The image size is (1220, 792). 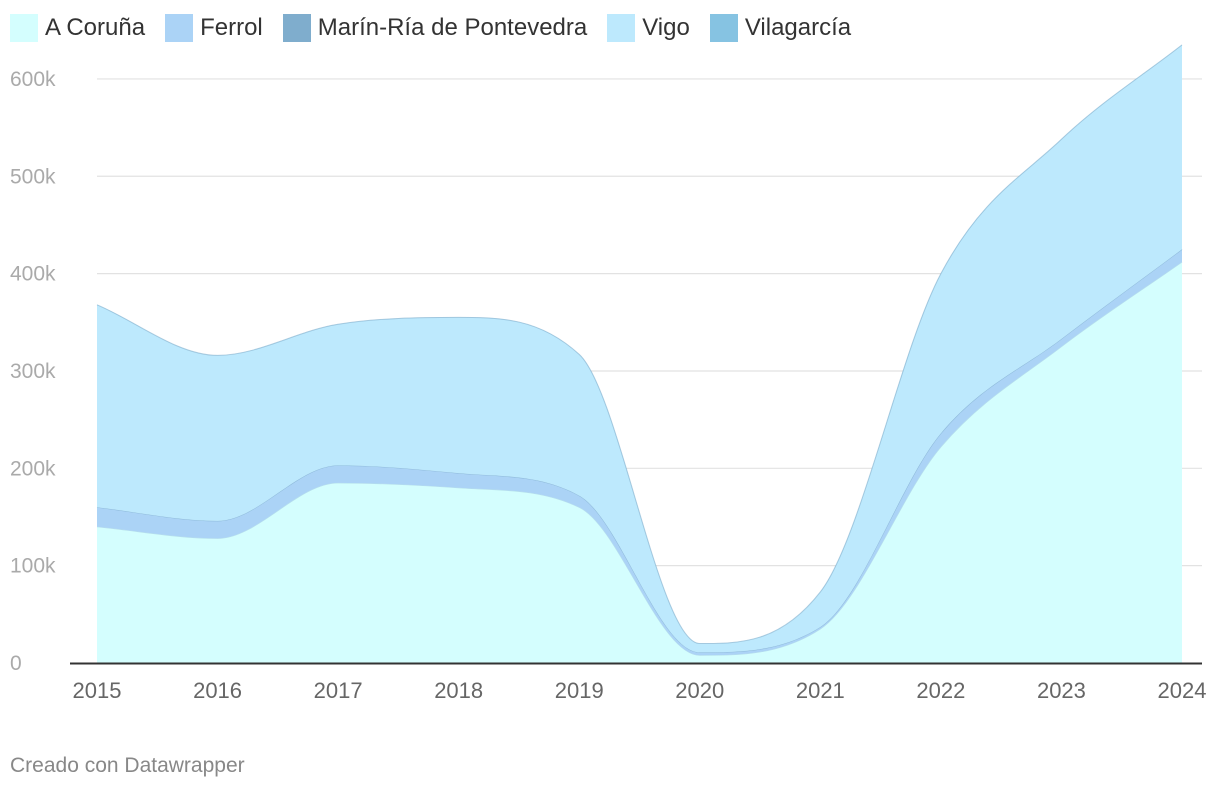 I want to click on y-tick-label: 600k, so click(x=33, y=79).